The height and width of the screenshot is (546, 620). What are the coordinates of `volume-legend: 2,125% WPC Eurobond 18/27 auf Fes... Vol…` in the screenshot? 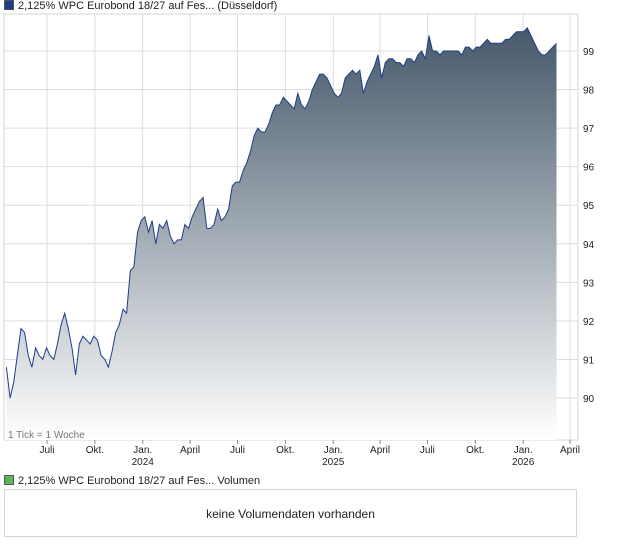 It's located at (132, 481).